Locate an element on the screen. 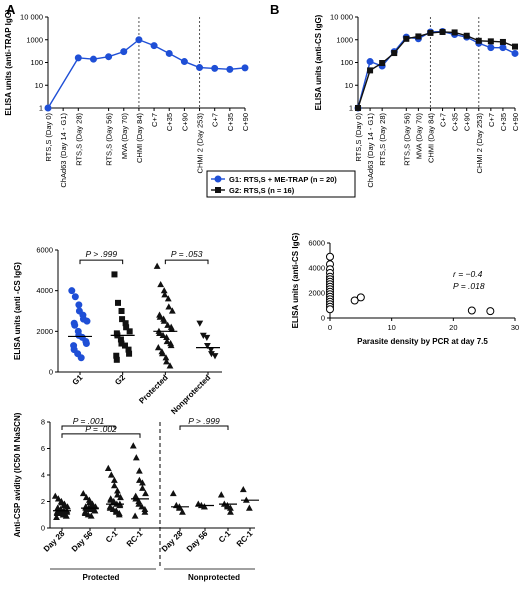 This screenshot has height=593, width=520. x-tick-label-A: C+90 is located at coordinates (184, 122).